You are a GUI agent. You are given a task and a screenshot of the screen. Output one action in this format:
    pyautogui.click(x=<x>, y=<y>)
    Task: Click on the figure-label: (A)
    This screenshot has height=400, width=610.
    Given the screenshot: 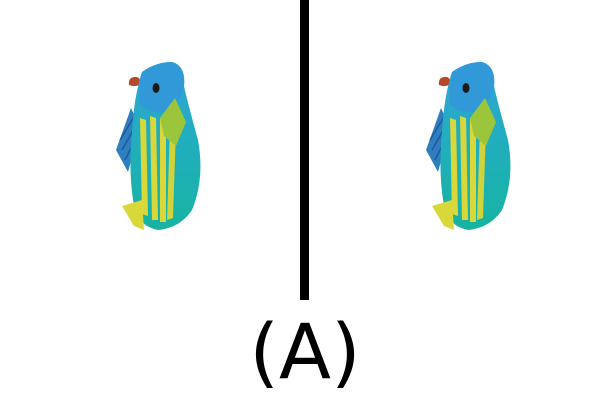 What is the action you would take?
    pyautogui.click(x=305, y=351)
    